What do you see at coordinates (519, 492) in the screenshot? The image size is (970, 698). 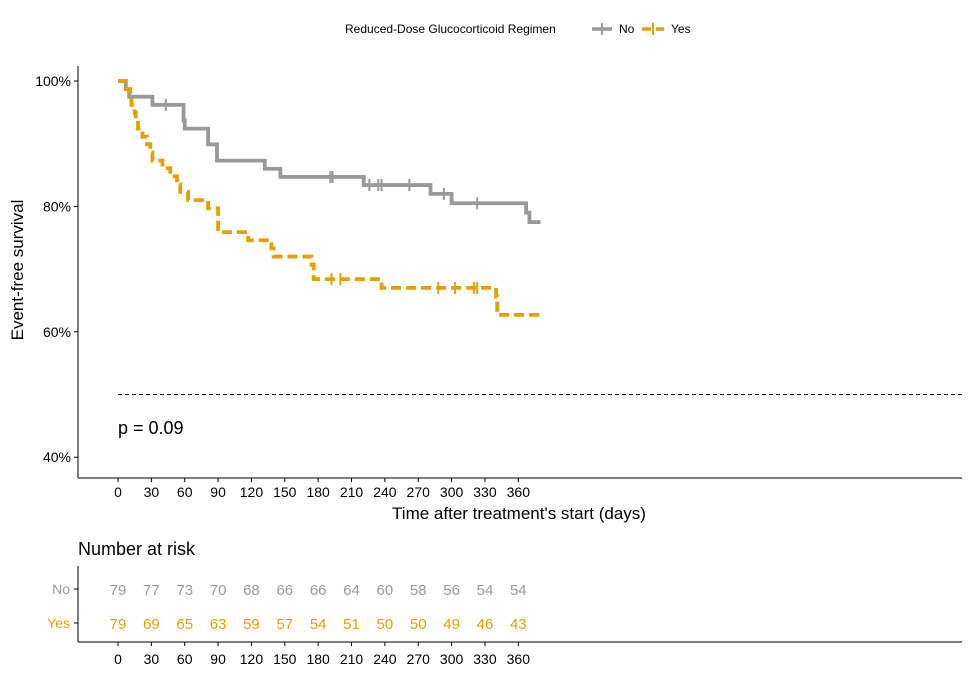 I see `x-tick-label: 360` at bounding box center [519, 492].